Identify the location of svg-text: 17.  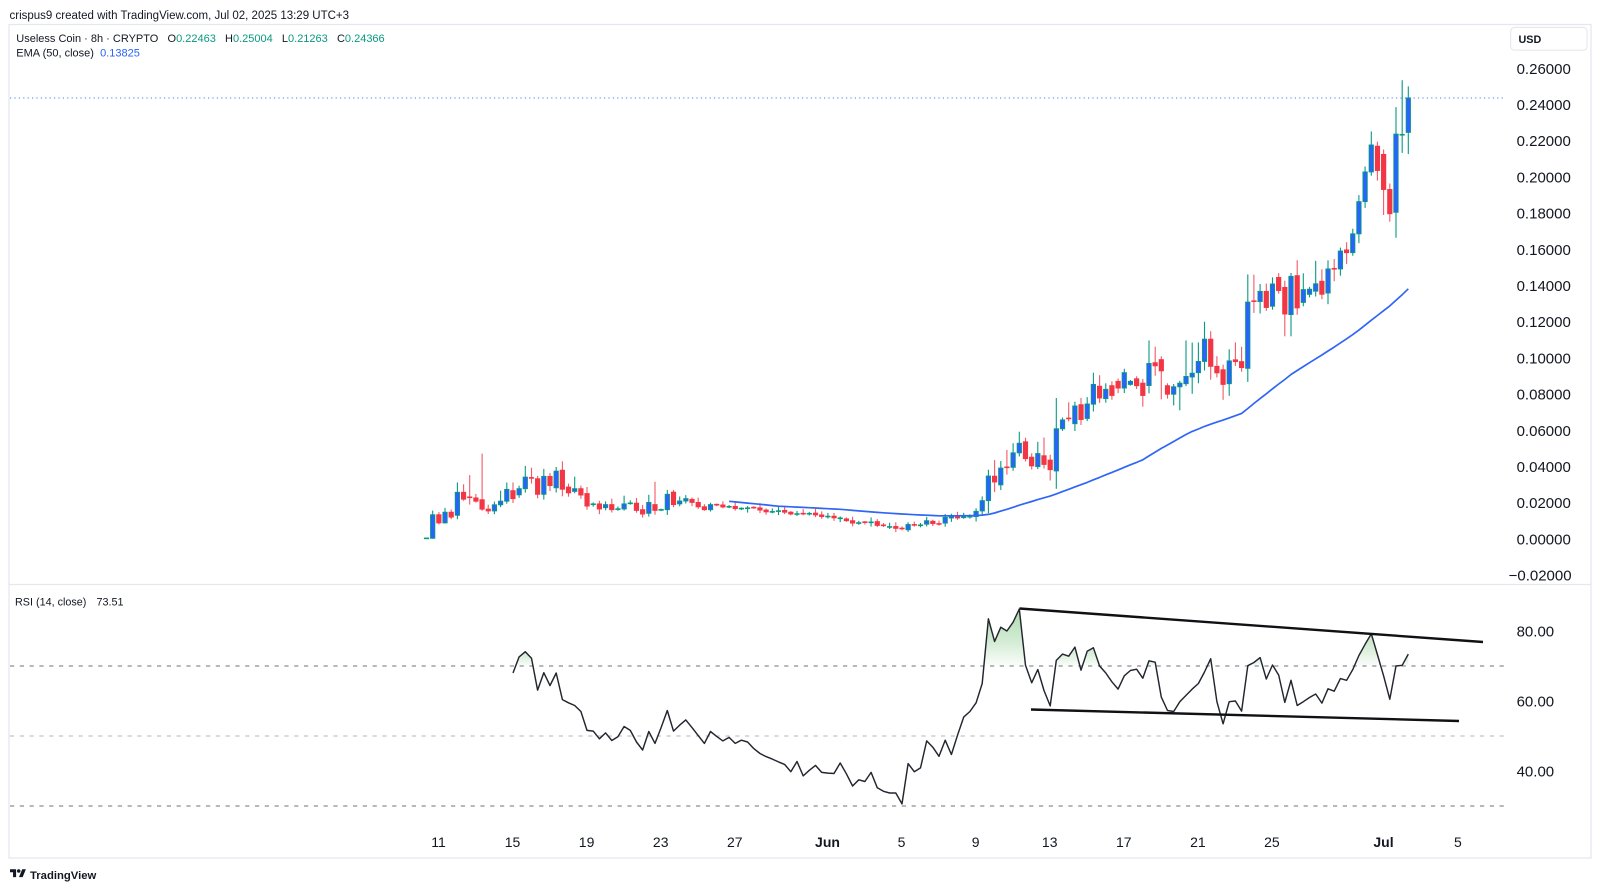
(1124, 842).